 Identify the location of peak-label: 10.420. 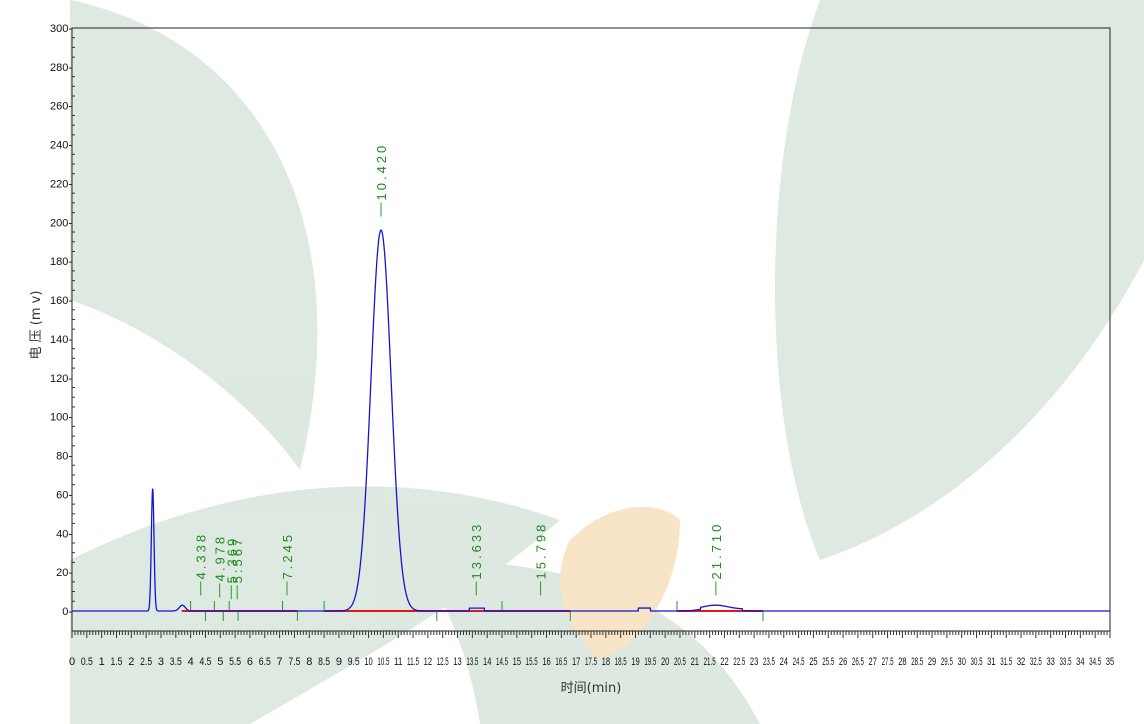
(381, 172).